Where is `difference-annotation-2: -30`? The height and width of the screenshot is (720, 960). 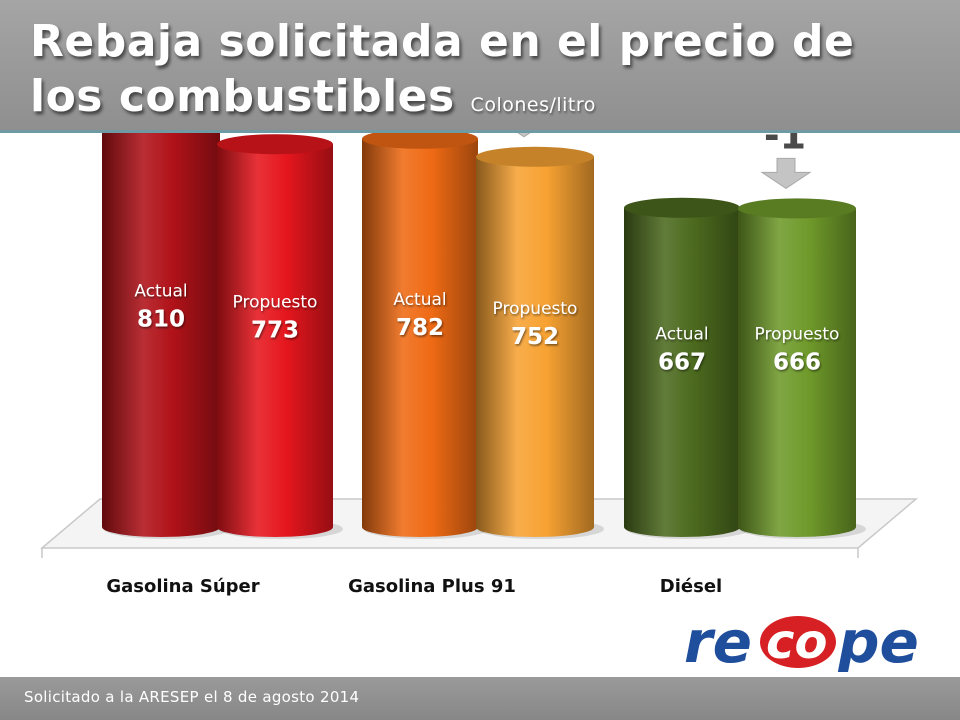
difference-annotation-2: -30 is located at coordinates (524, 135).